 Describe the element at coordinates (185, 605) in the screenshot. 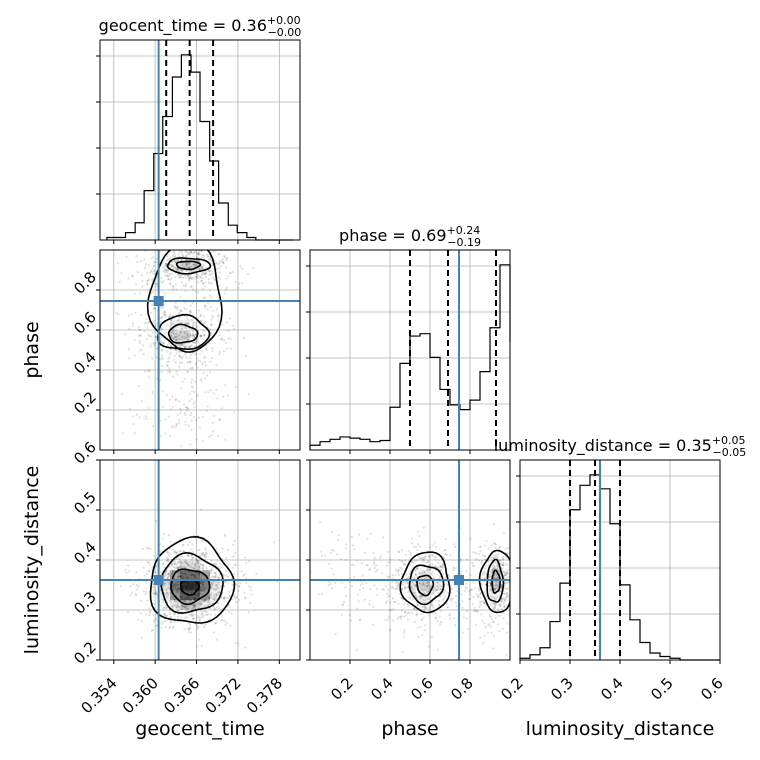

I see `density-cell` at that location.